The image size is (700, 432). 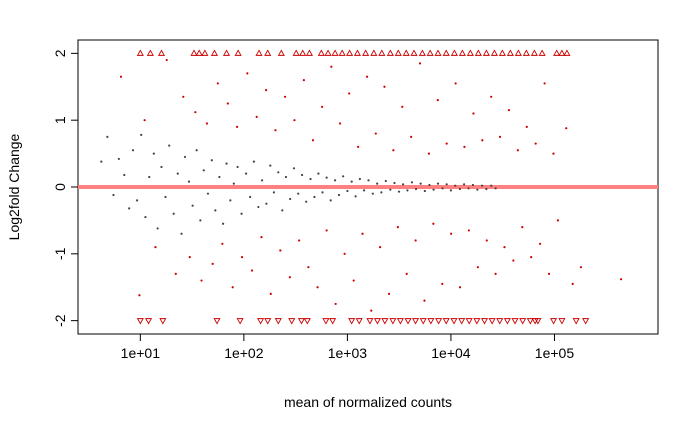 What do you see at coordinates (348, 353) in the screenshot?
I see `x-tick-label: 1e+03` at bounding box center [348, 353].